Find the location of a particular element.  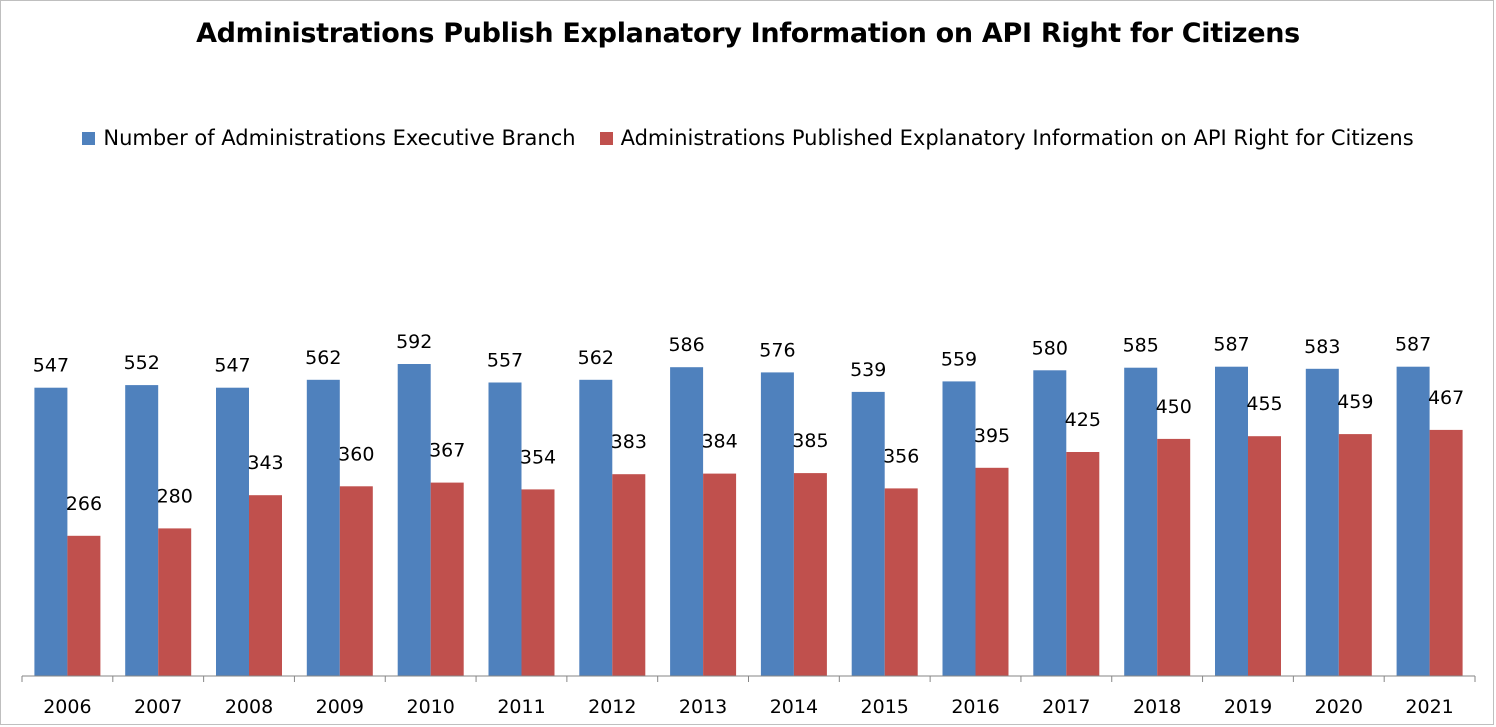

data-label-published-info-2012: 383 is located at coordinates (629, 442).